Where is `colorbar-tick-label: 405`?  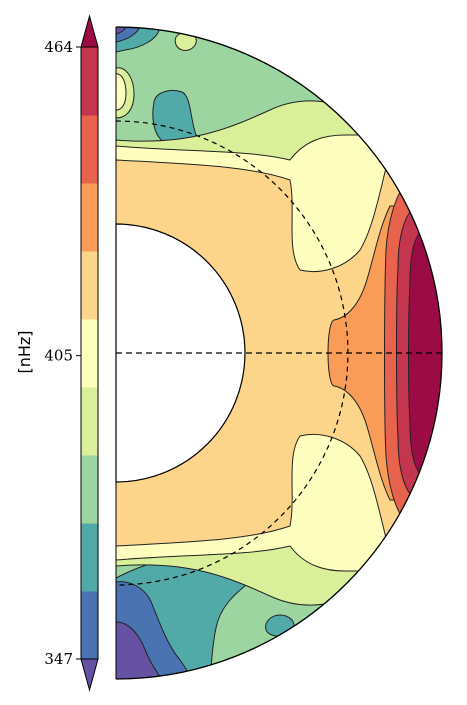
colorbar-tick-label: 405 is located at coordinates (58, 356).